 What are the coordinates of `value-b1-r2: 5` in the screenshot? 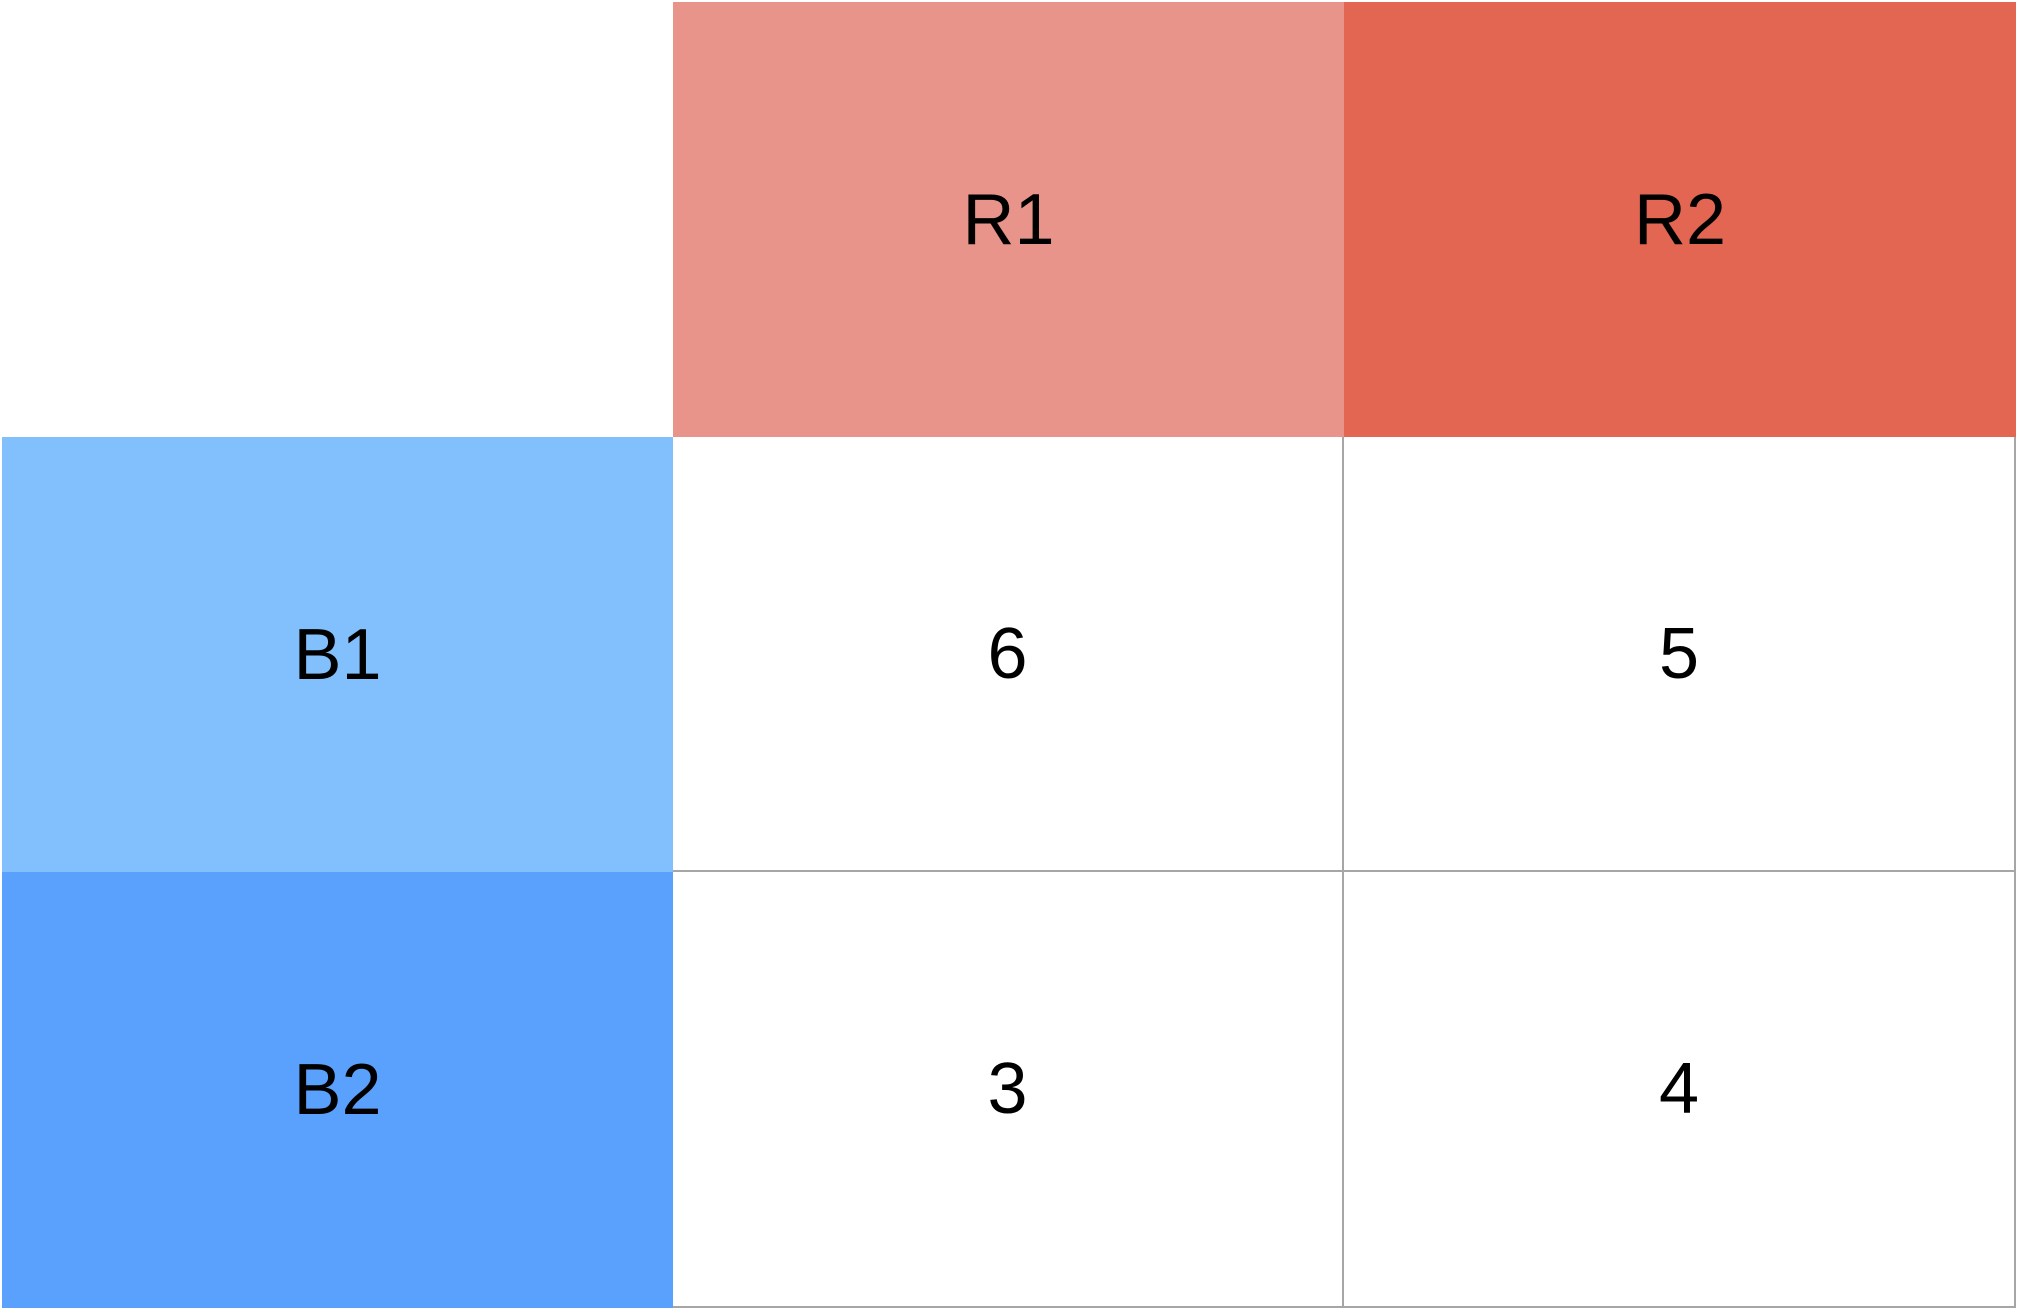 It's located at (1680, 654).